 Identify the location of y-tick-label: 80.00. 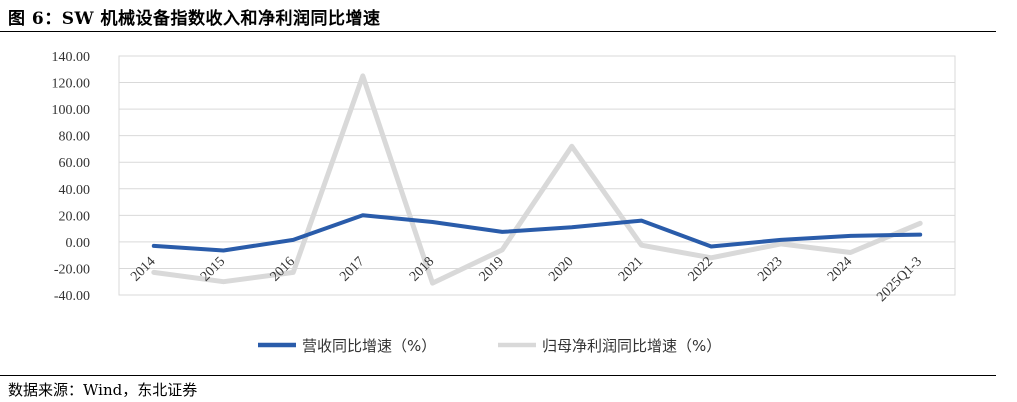
(75, 137).